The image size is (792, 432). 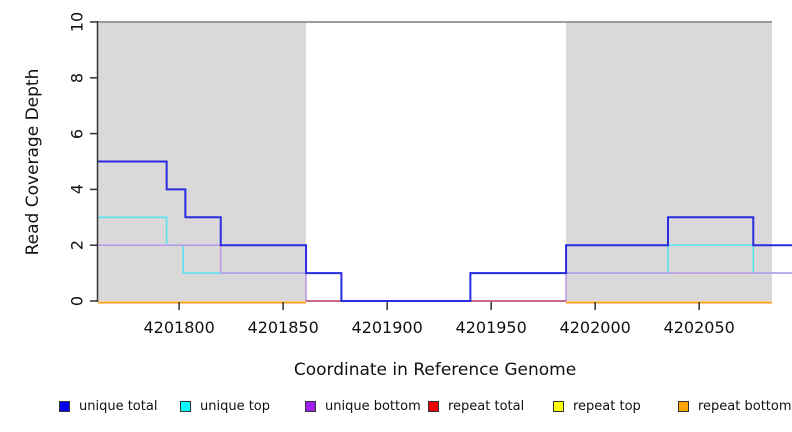 I want to click on x-tick-label: 4201850, so click(x=283, y=327).